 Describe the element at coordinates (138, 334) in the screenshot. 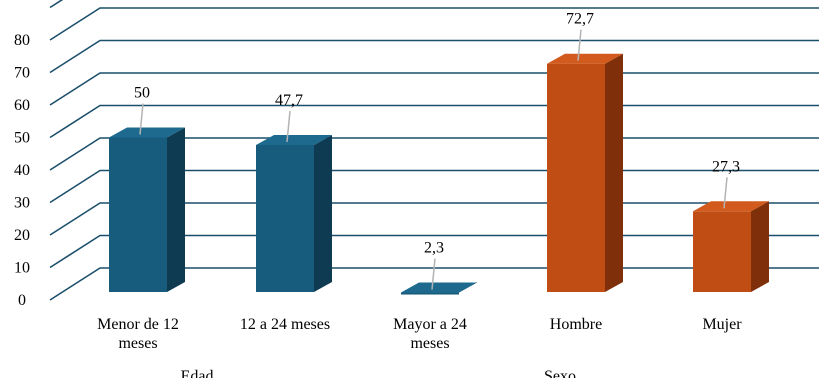

I see `category-label: Menor de 12 meses` at that location.